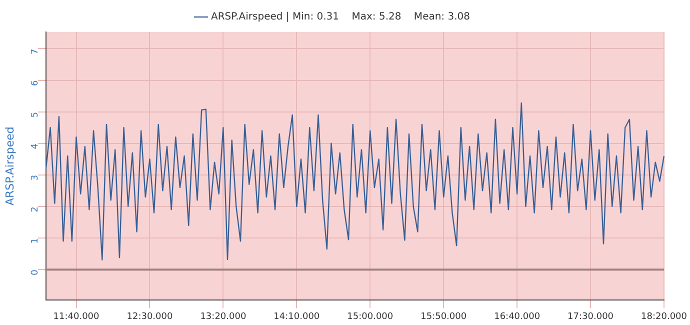 The image size is (690, 325). I want to click on y-tick-label: 4, so click(35, 146).